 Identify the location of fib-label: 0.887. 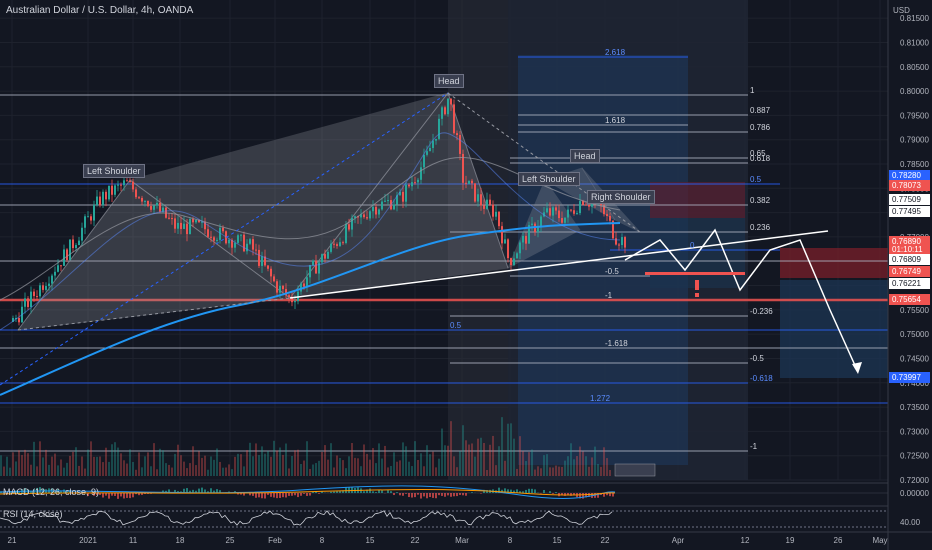
(760, 110).